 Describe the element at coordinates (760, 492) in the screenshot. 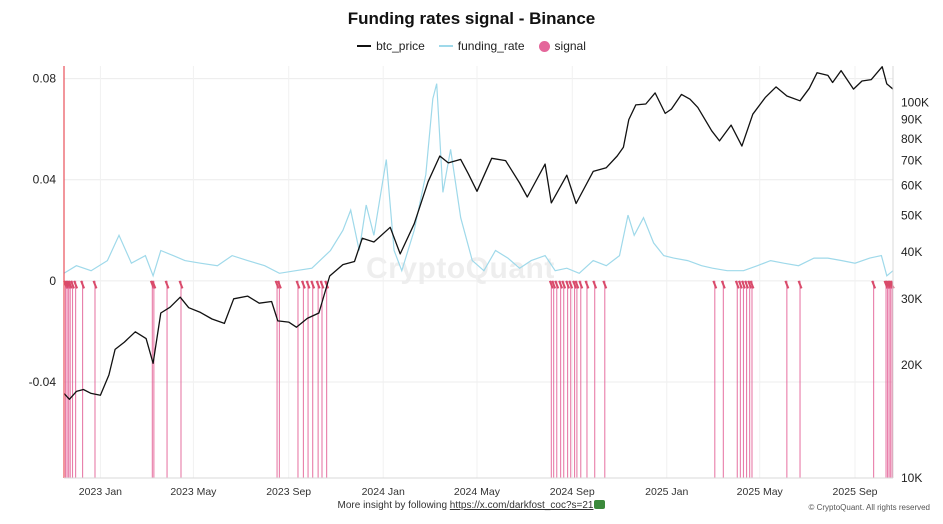

I see `x-tick-label: 2025 May` at that location.